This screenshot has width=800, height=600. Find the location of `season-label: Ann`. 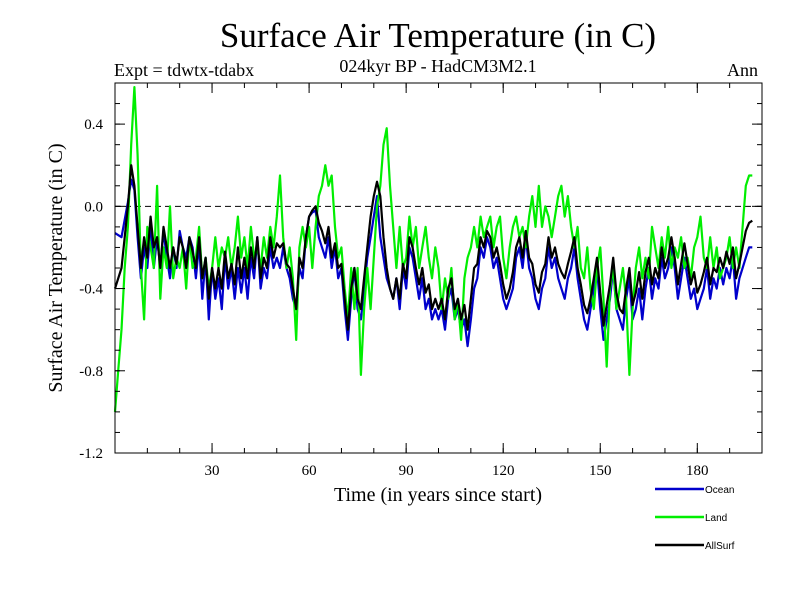

season-label: Ann is located at coordinates (742, 70).